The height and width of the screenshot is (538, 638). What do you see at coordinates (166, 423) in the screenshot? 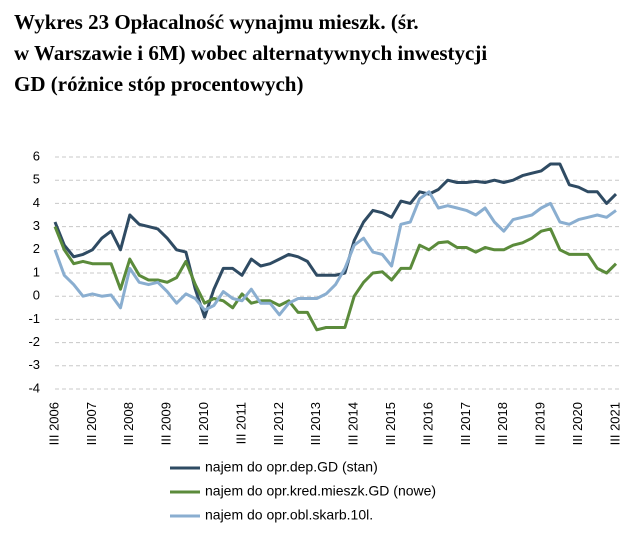
I see `x-tick-label: III 2009` at bounding box center [166, 423].